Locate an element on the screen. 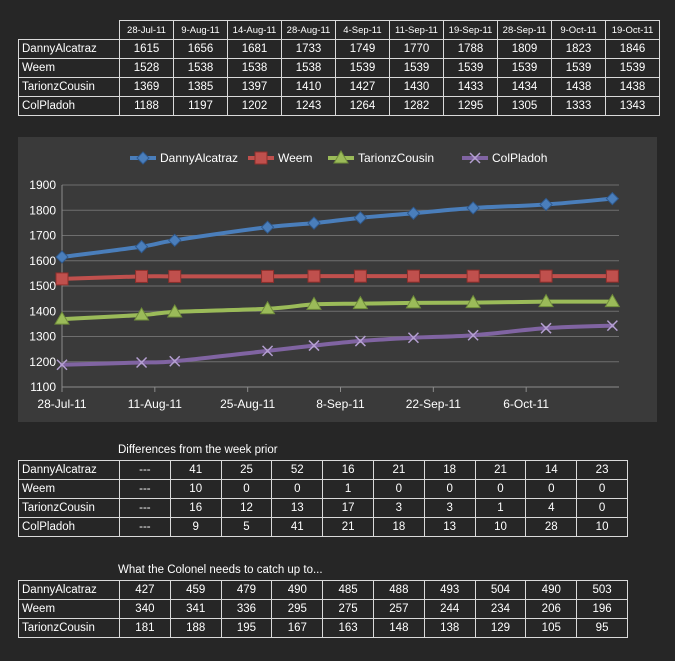 Image resolution: width=675 pixels, height=661 pixels. difference-cell: 13 is located at coordinates (449, 527).